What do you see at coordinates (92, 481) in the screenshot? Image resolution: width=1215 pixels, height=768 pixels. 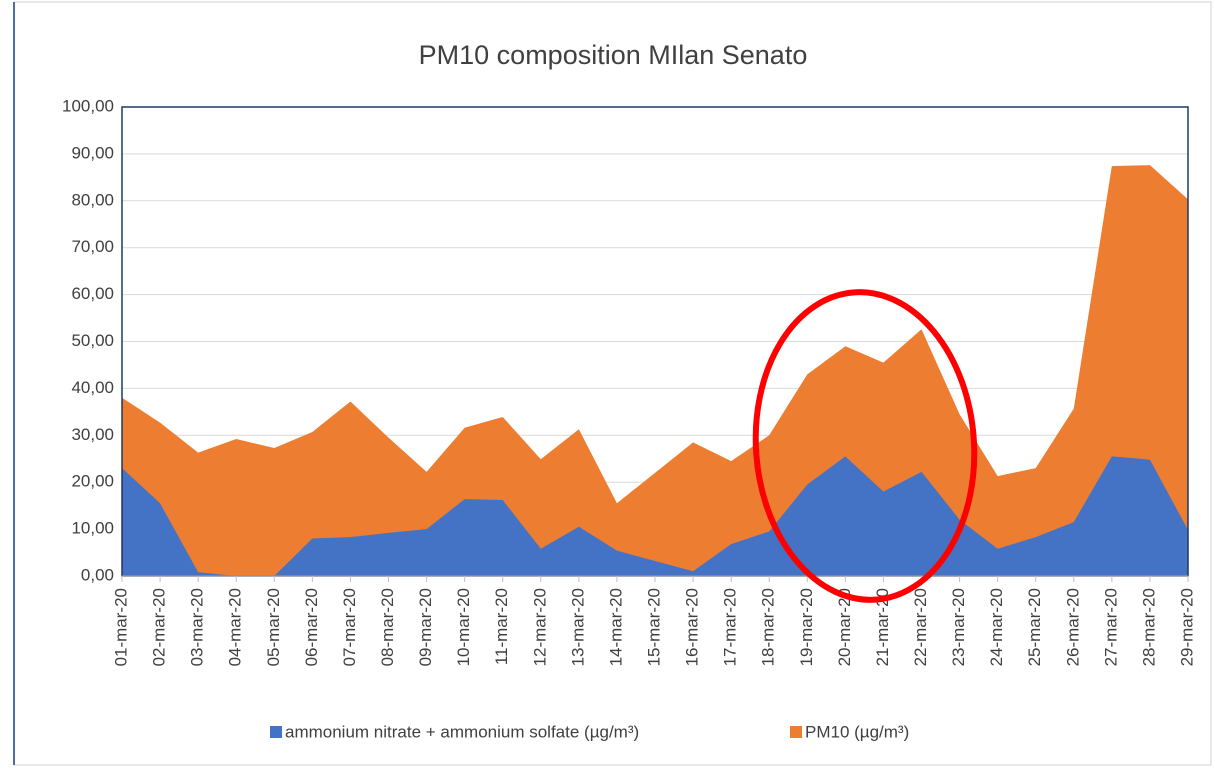 I see `y-tick-label: 20,00` at bounding box center [92, 481].